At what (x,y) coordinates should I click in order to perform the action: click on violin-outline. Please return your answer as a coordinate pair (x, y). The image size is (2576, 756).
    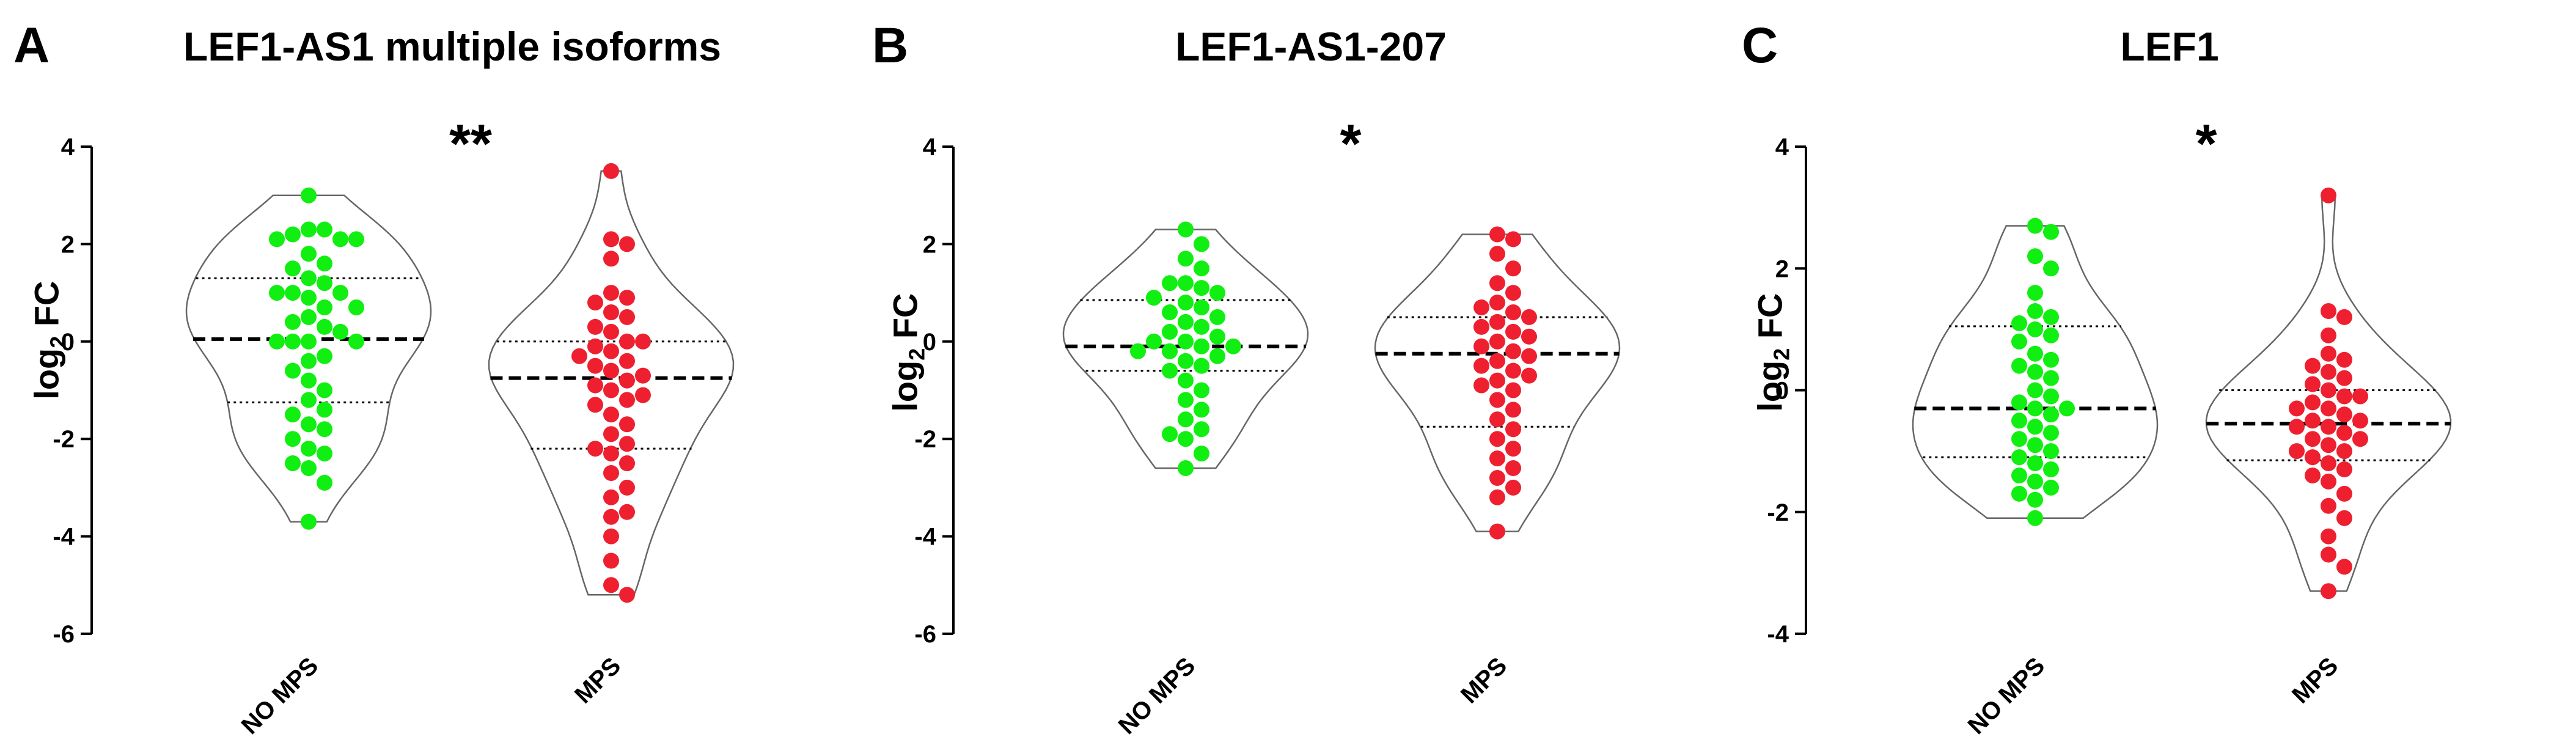
    Looking at the image, I should click on (1185, 349).